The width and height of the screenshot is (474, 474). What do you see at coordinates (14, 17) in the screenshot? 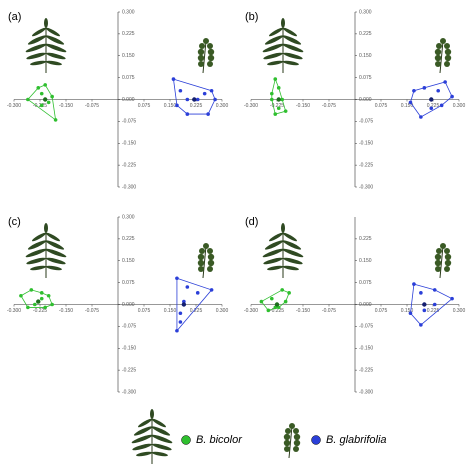
I see `panel-label: (a)` at bounding box center [14, 17].